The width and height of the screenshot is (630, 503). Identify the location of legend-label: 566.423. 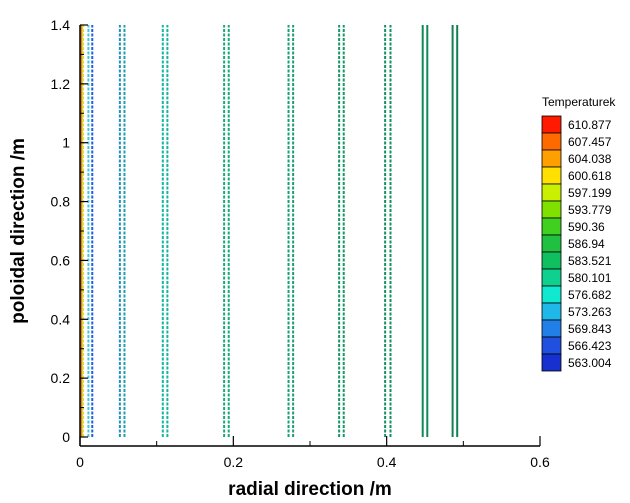
(590, 346).